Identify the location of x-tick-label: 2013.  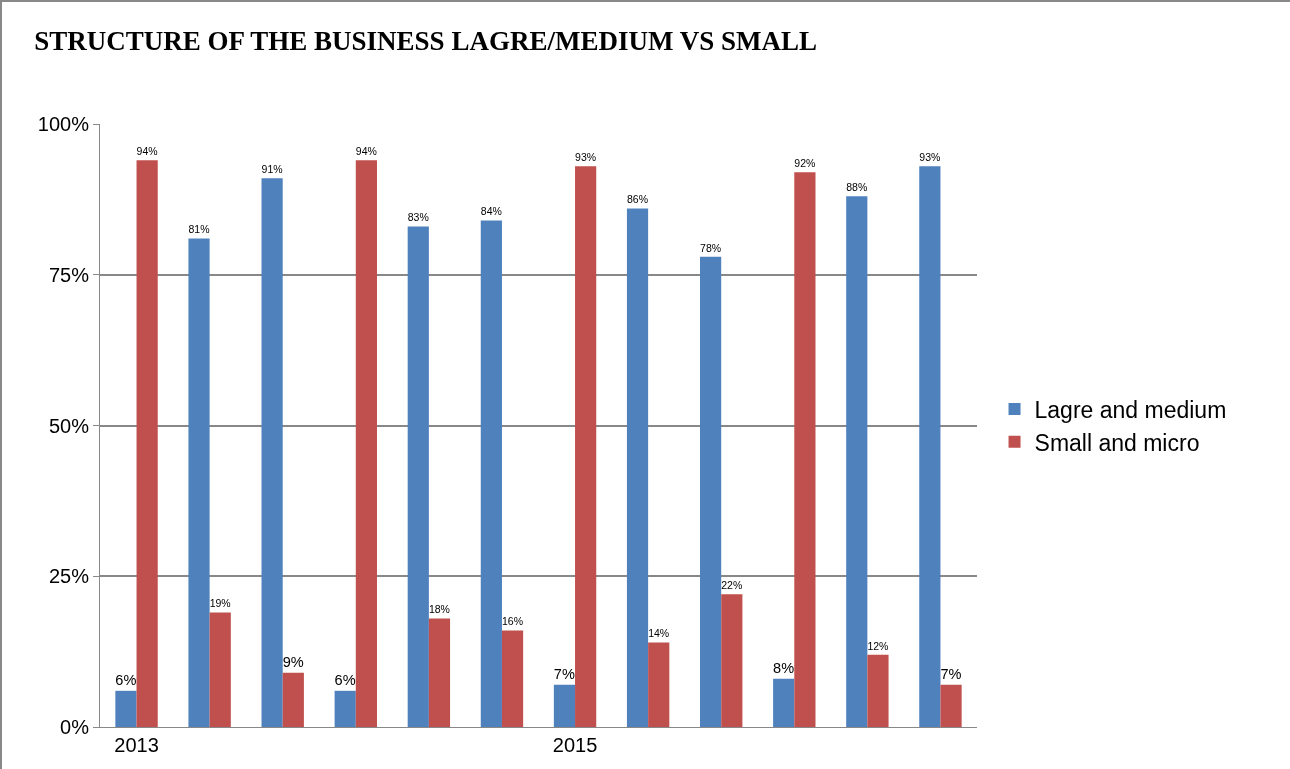
(136, 745).